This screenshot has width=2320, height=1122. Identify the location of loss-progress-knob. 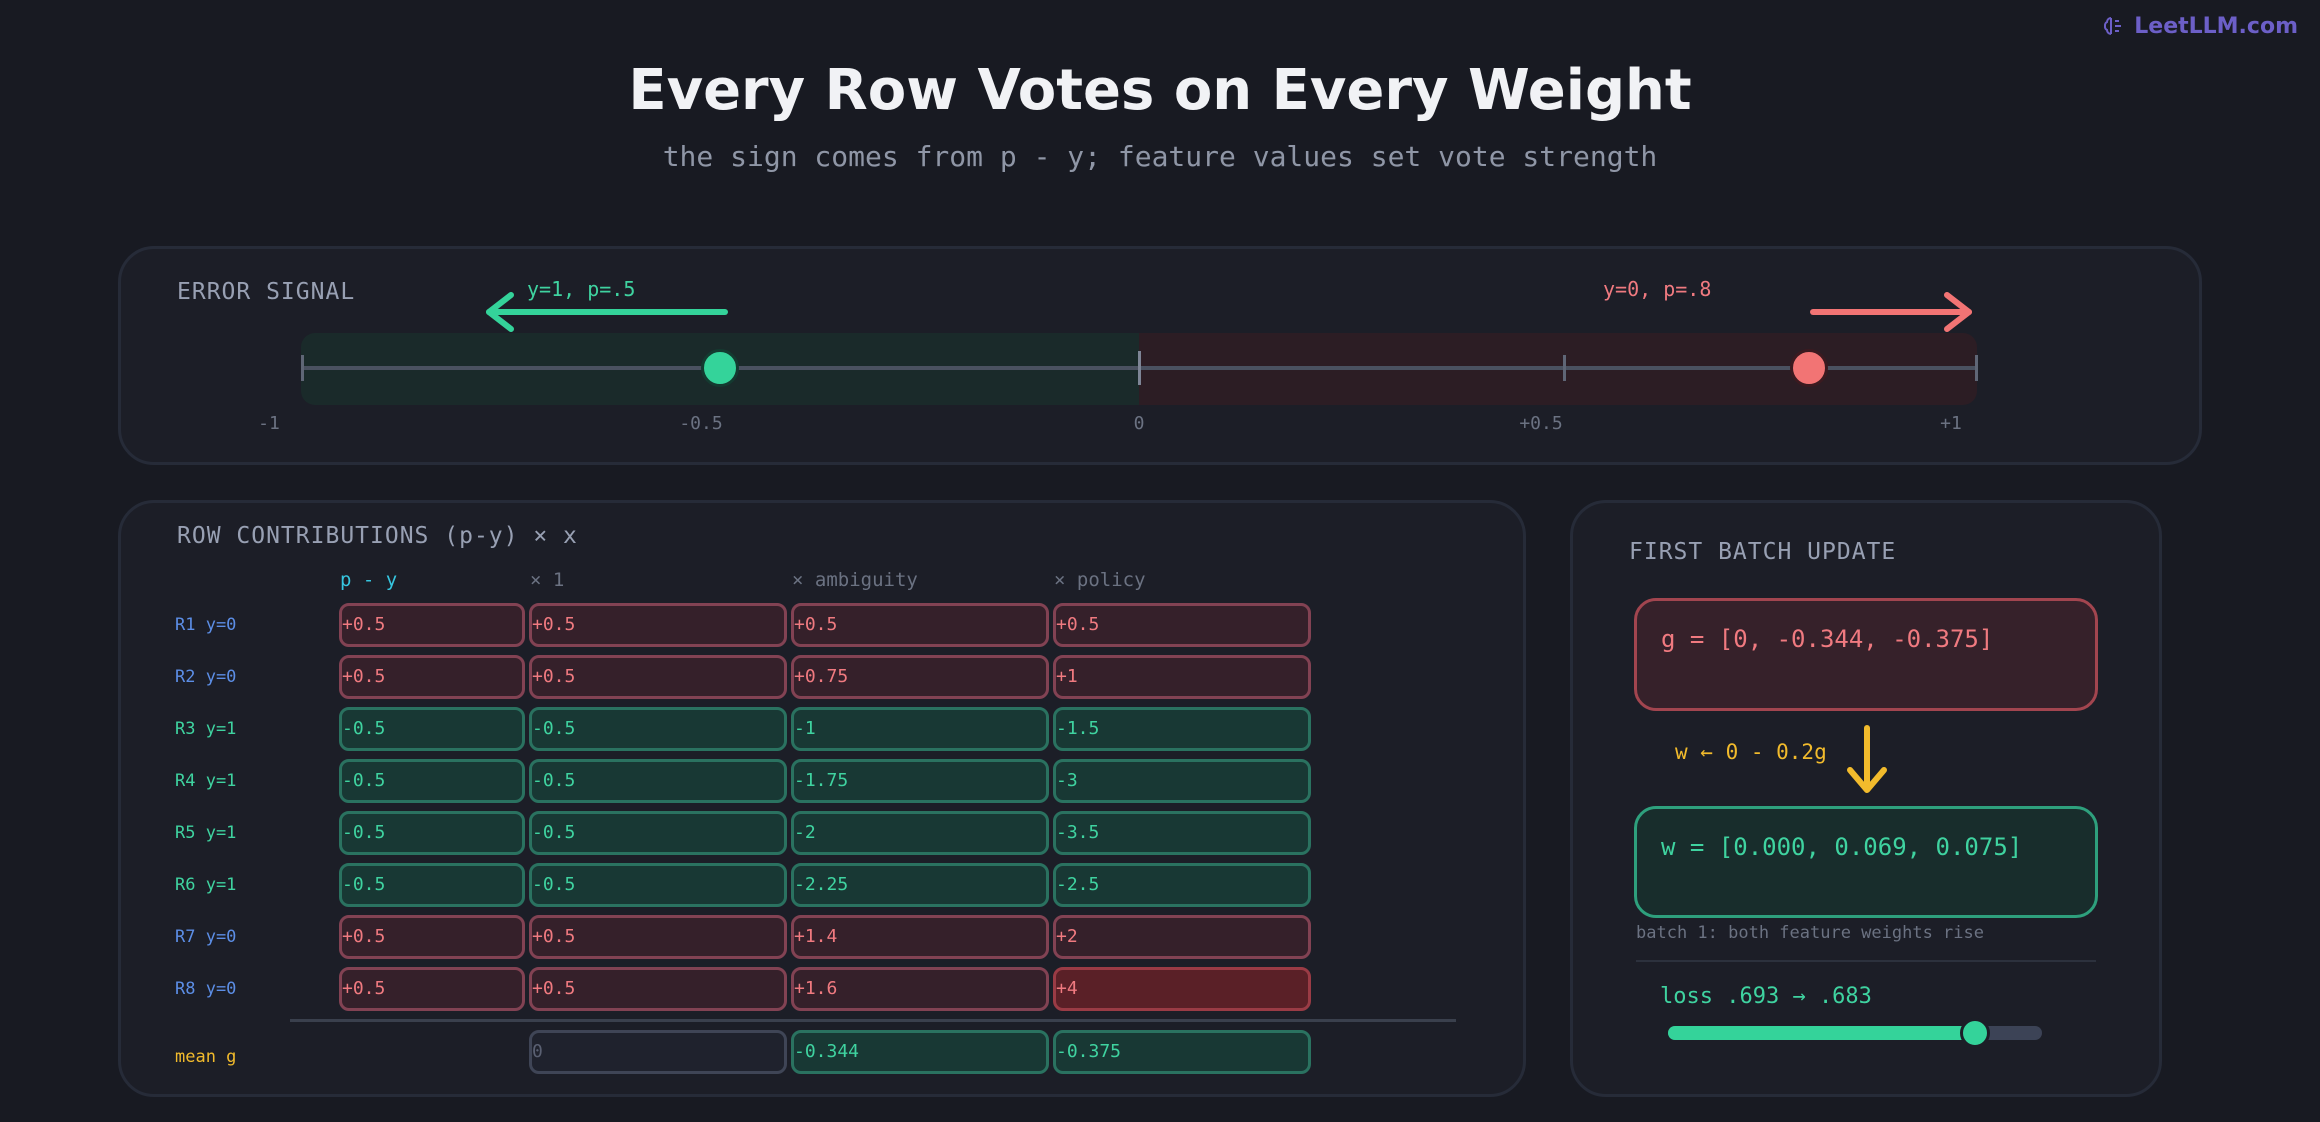
(1974, 1033).